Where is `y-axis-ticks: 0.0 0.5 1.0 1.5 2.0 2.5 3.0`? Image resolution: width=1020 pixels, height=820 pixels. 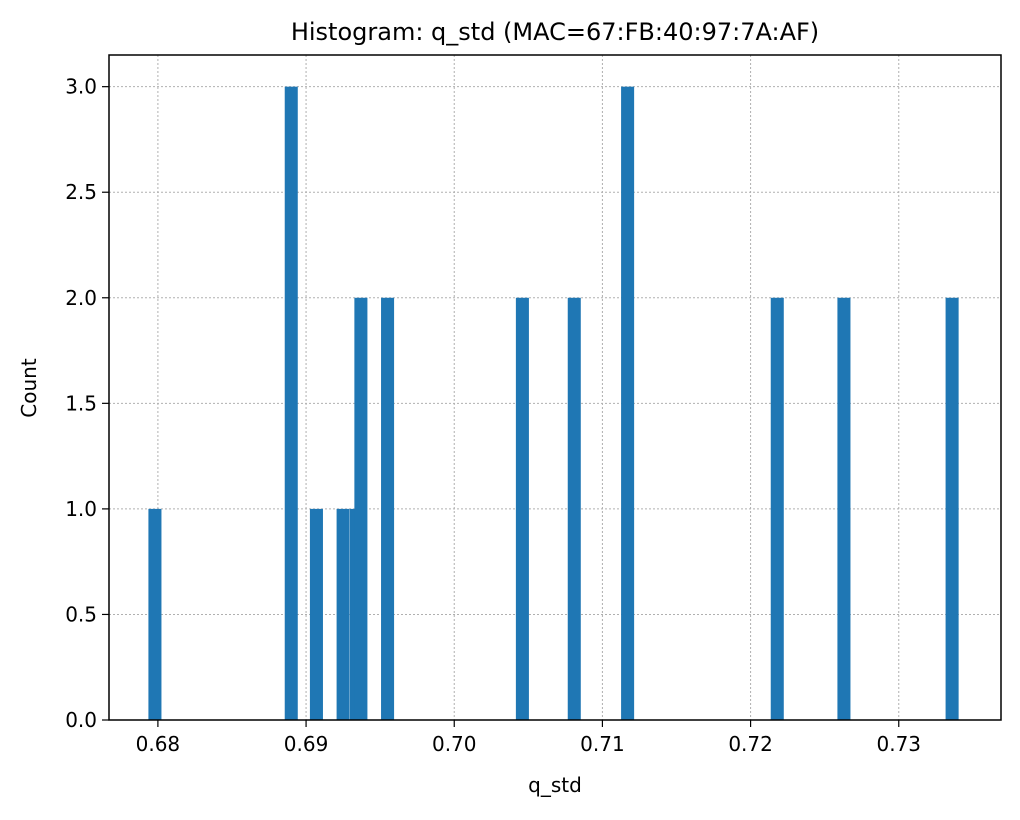
y-axis-ticks: 0.0 0.5 1.0 1.5 2.0 2.5 3.0 is located at coordinates (87, 403).